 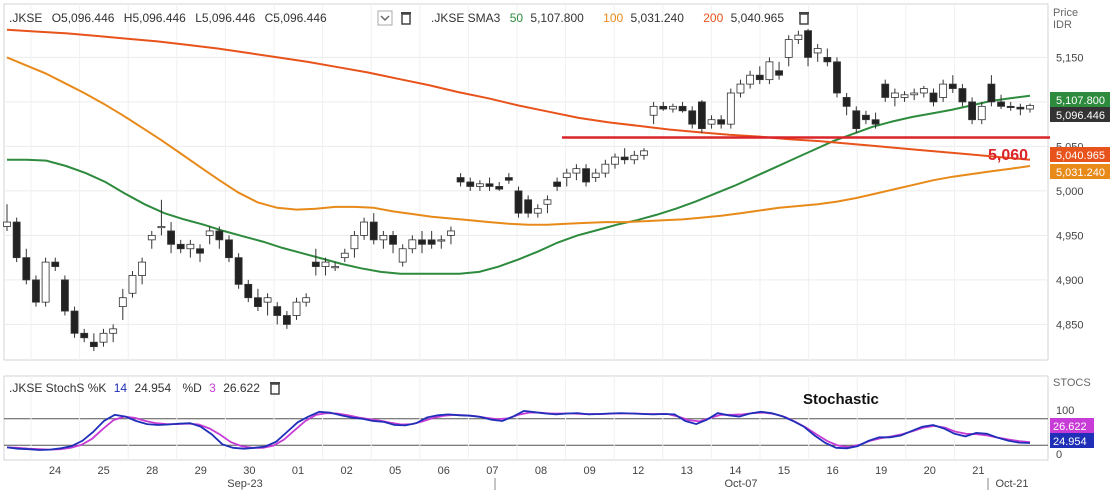 What do you see at coordinates (881, 471) in the screenshot?
I see `day-tick-label: 19` at bounding box center [881, 471].